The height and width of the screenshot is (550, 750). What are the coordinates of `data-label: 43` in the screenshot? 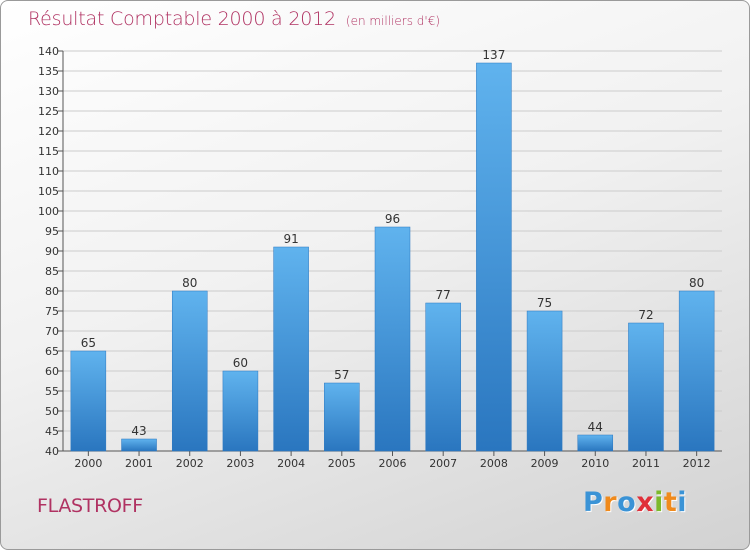 It's located at (138, 431).